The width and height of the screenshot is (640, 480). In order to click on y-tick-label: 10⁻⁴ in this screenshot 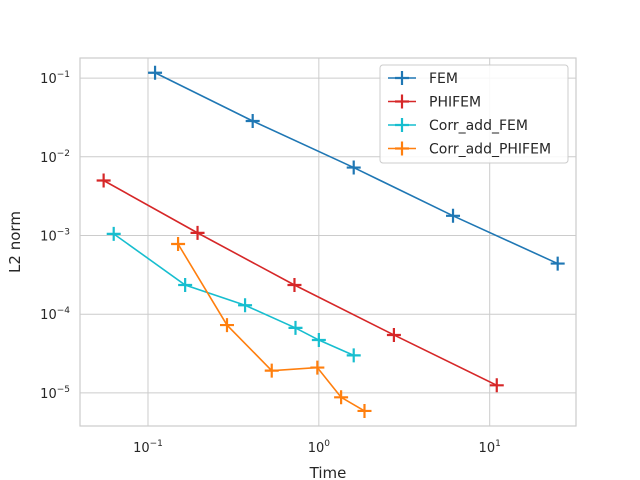, I will do `click(55, 314)`.